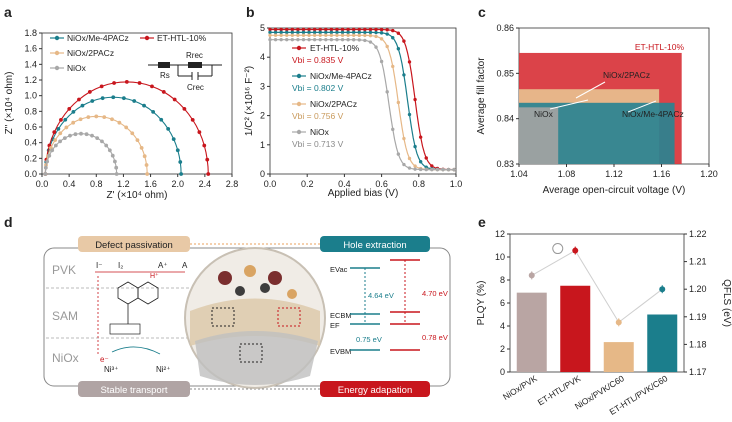  I want to click on annotations: ET-HTL-10% NiOx/2PACz NiOx/Me-4PACz NiOx, so click(609, 80).